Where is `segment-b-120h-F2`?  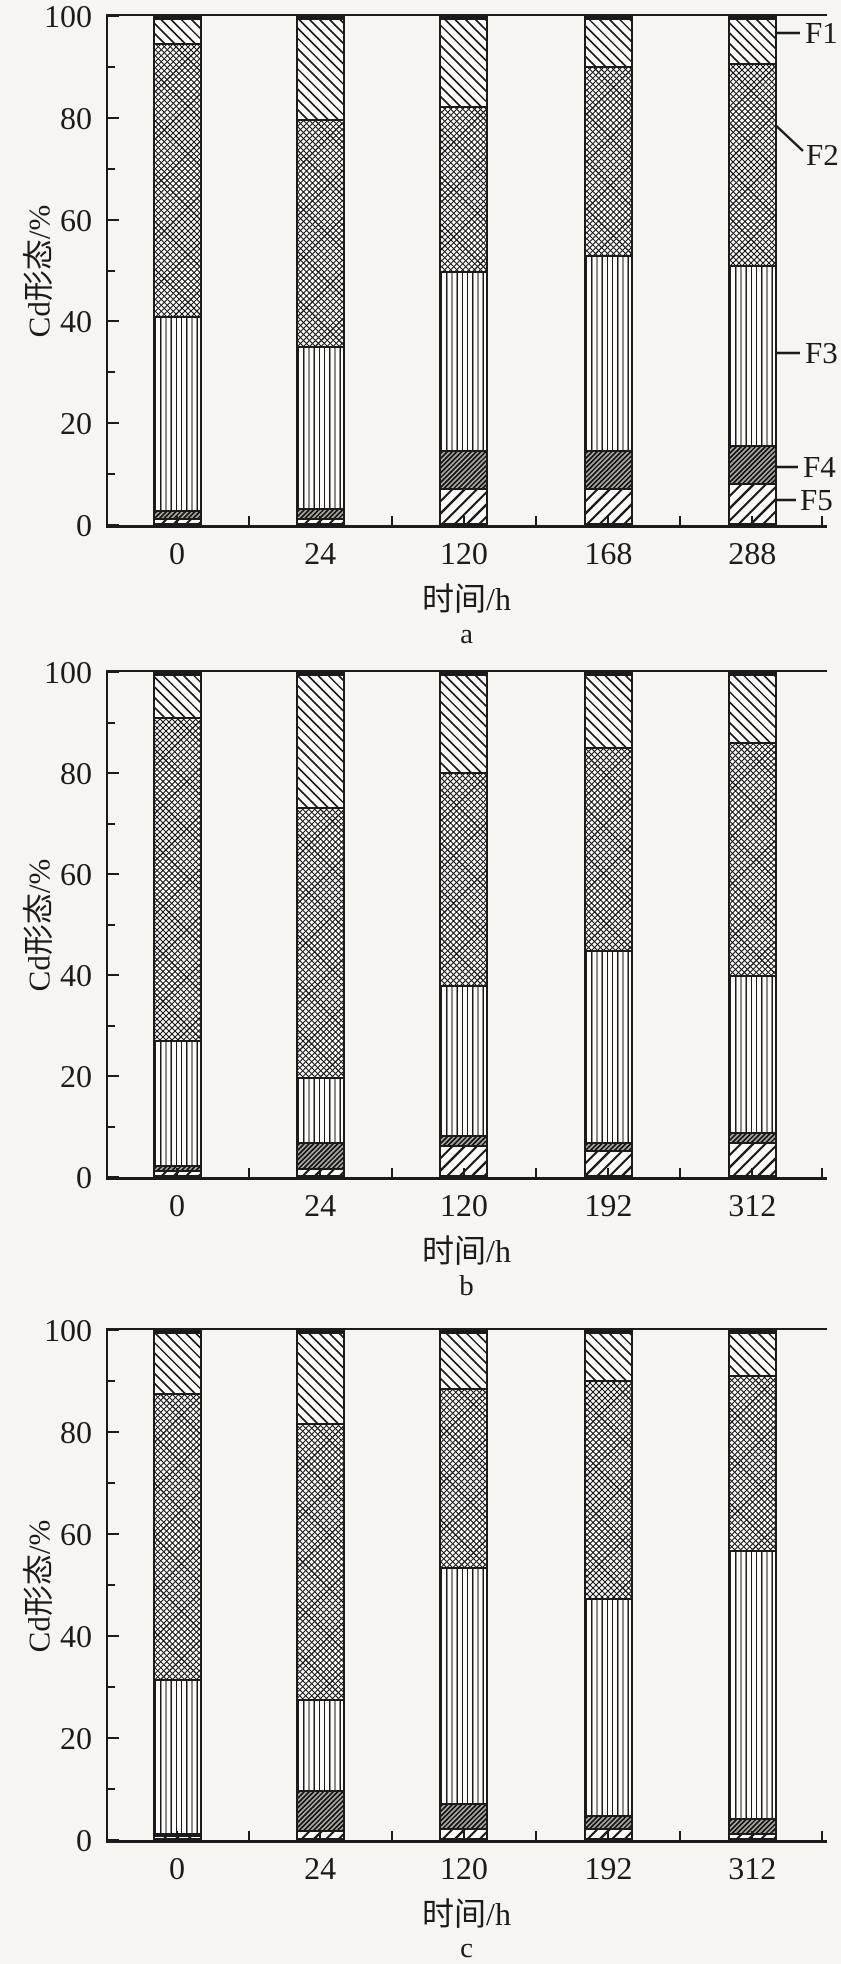
segment-b-120h-F2 is located at coordinates (464, 878).